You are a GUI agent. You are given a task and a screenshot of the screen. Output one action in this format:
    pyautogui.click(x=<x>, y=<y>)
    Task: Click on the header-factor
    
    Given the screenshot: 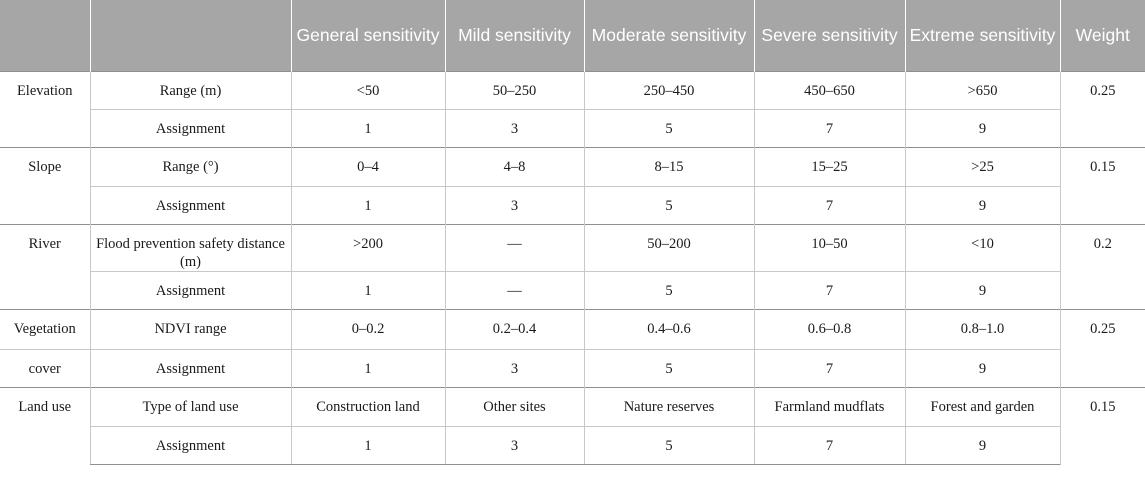 What is the action you would take?
    pyautogui.click(x=45, y=35)
    